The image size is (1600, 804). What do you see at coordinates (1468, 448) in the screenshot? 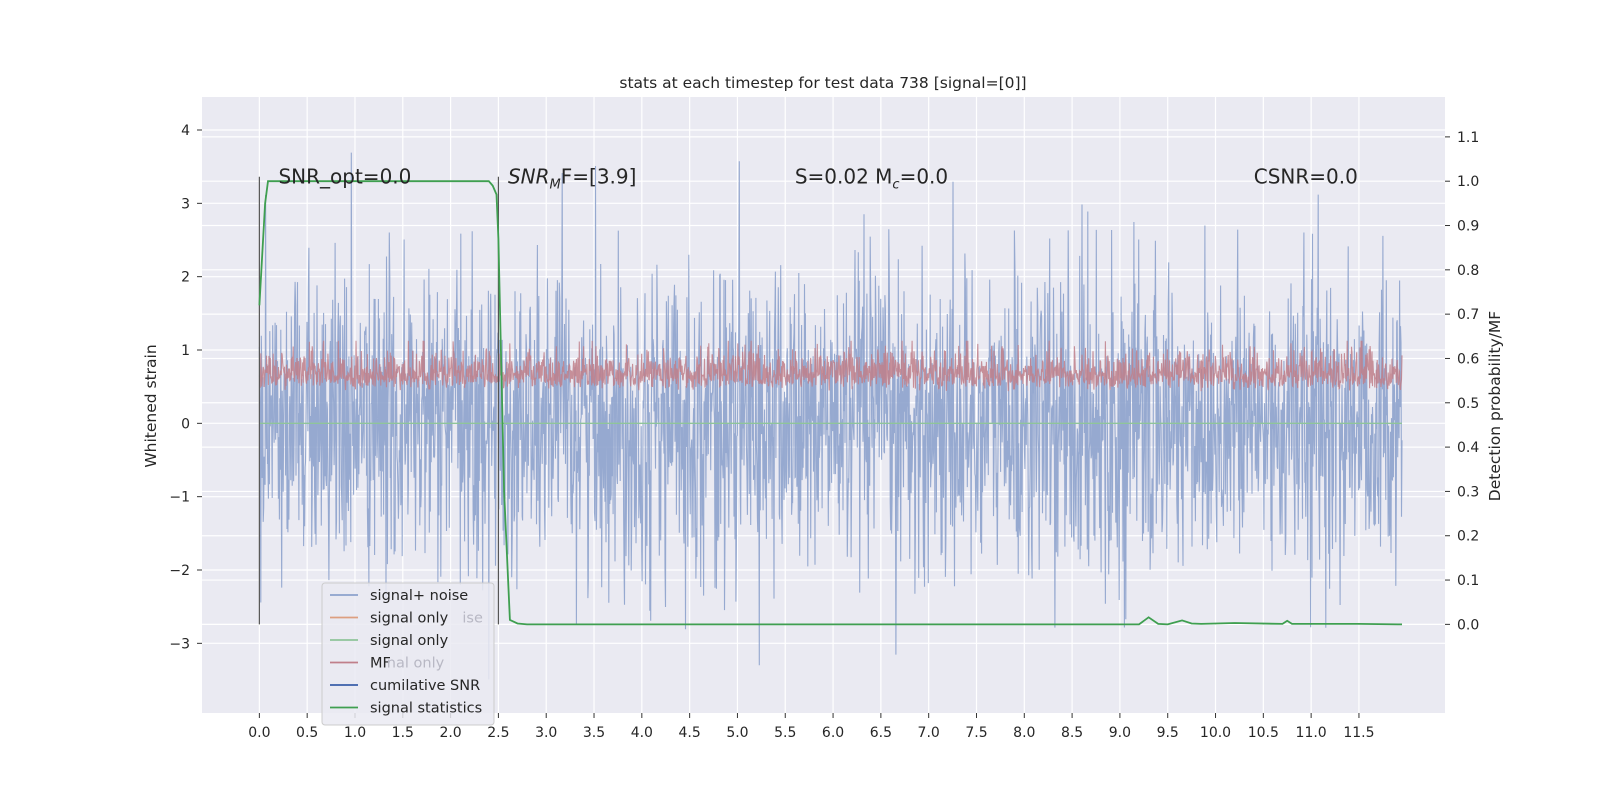
I see `y2-tick-label: 0.4` at bounding box center [1468, 448].